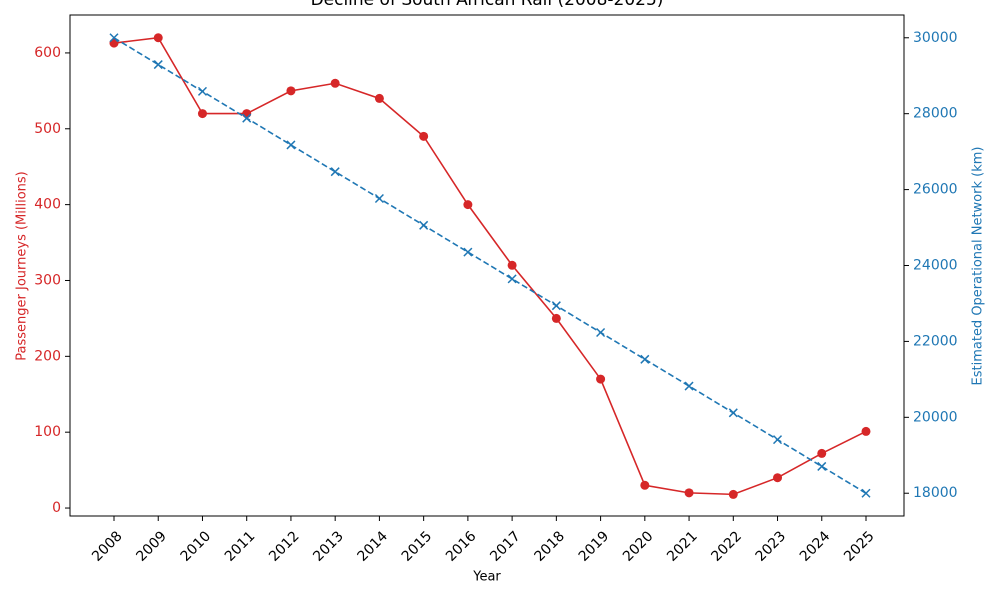 The height and width of the screenshot is (600, 1000). I want to click on x-tick-label: 2010, so click(196, 546).